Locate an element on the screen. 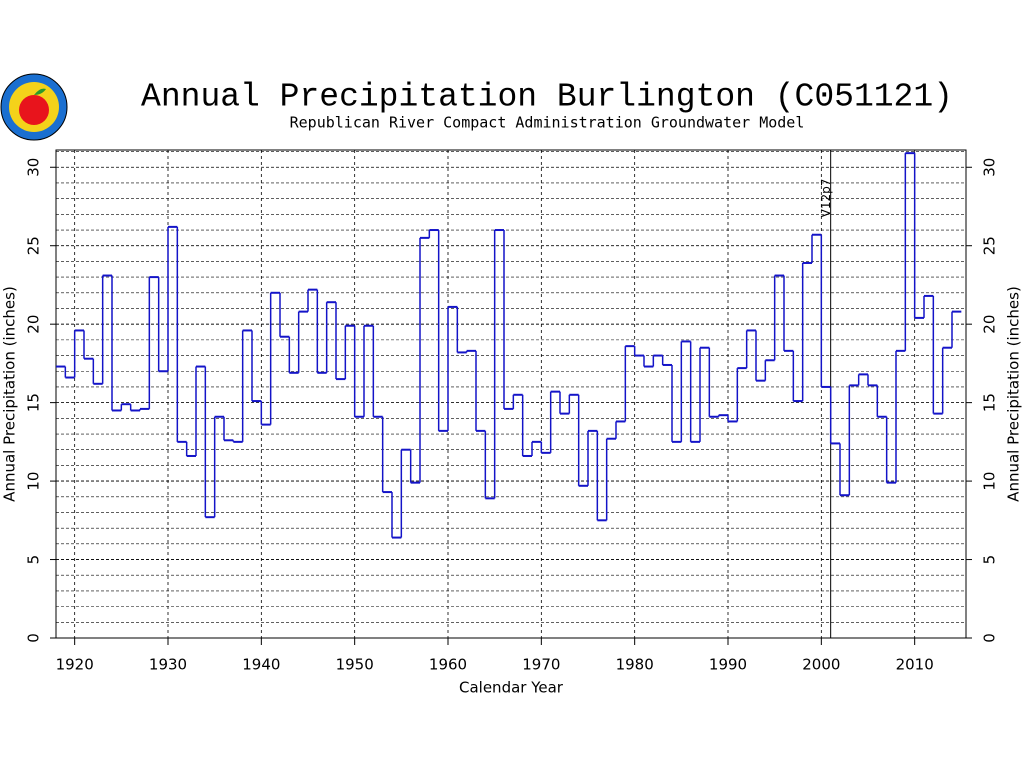  y-tick-label: 20 is located at coordinates (34, 324).